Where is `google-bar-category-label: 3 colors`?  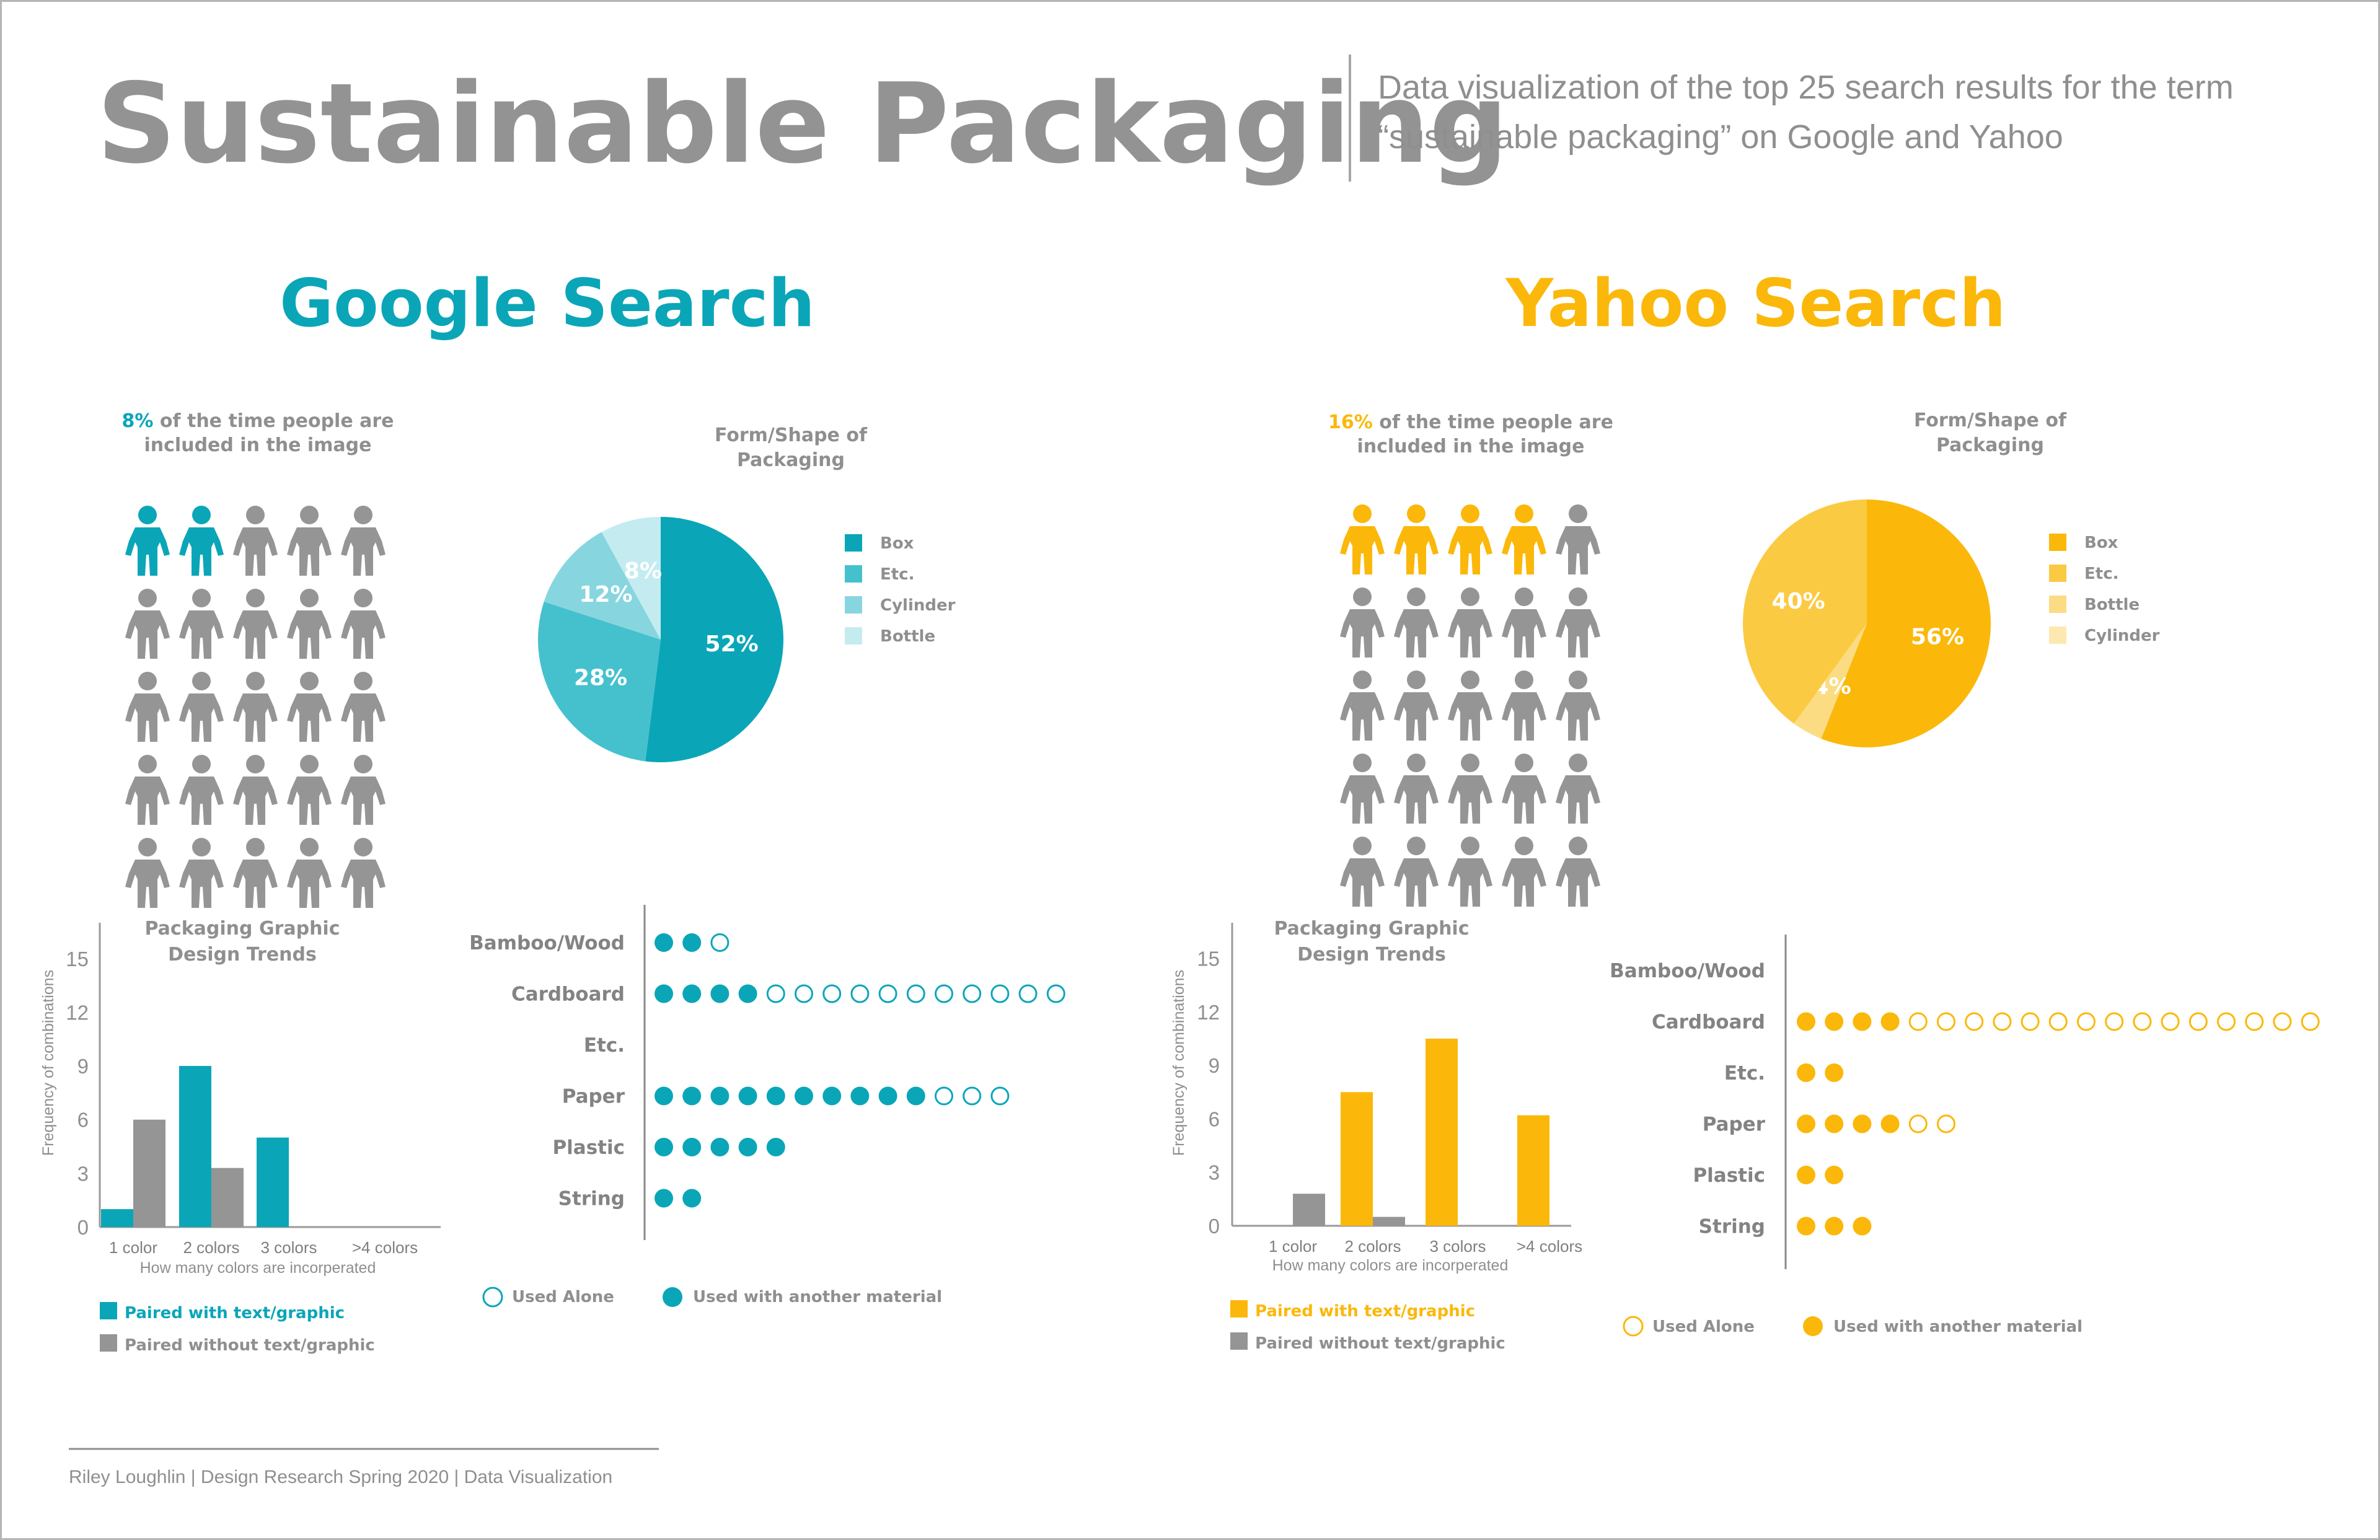
google-bar-category-label: 3 colors is located at coordinates (288, 1247).